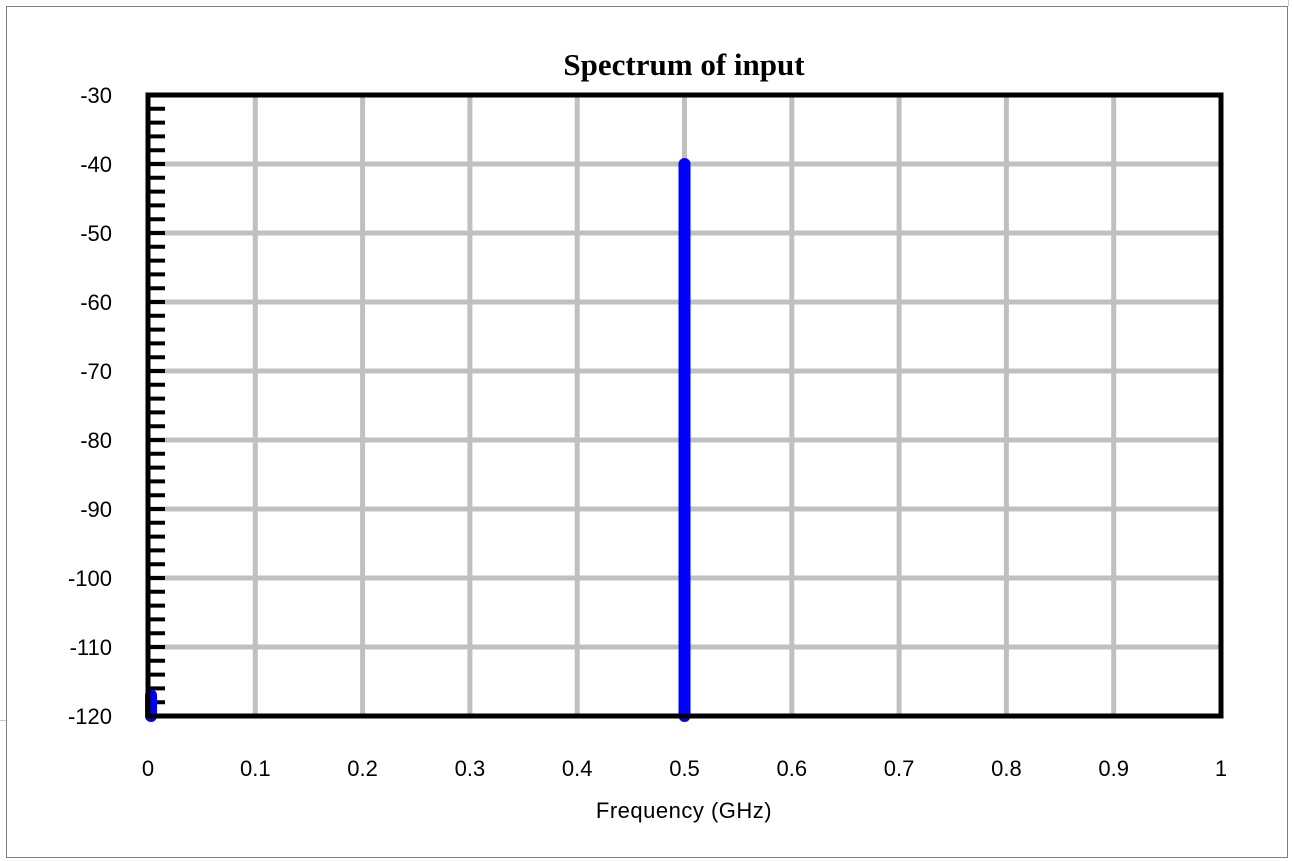 Image resolution: width=1294 pixels, height=861 pixels. I want to click on y-tick-labels: -30 -40 -50 -60 -70 -80 -90 -100 -110 -120, so click(90, 406).